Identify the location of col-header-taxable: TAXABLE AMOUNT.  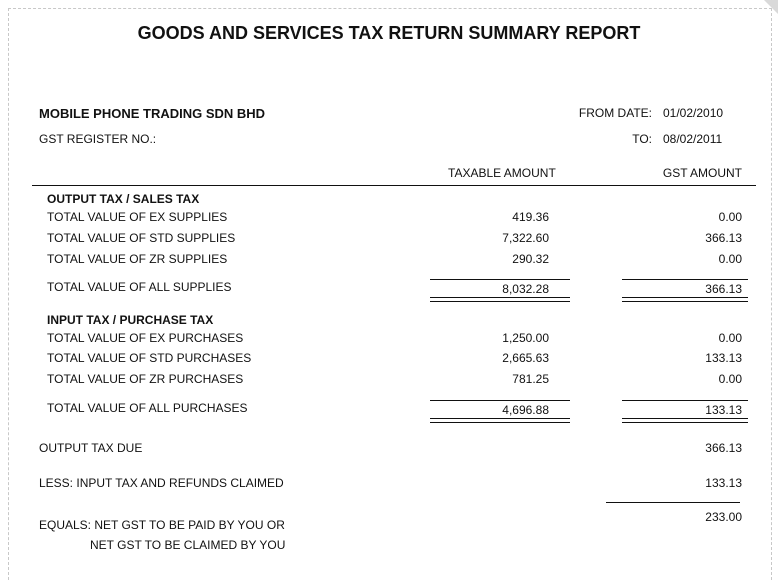
(502, 173).